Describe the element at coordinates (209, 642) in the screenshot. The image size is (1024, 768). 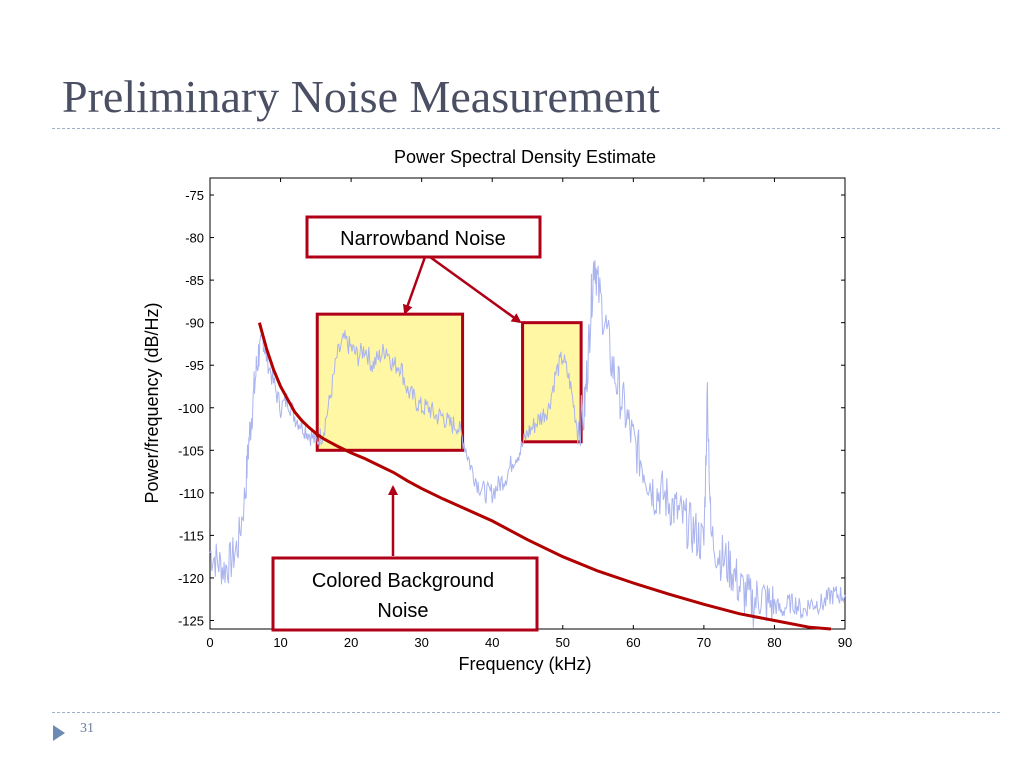
I see `x-tick-label: 0` at that location.